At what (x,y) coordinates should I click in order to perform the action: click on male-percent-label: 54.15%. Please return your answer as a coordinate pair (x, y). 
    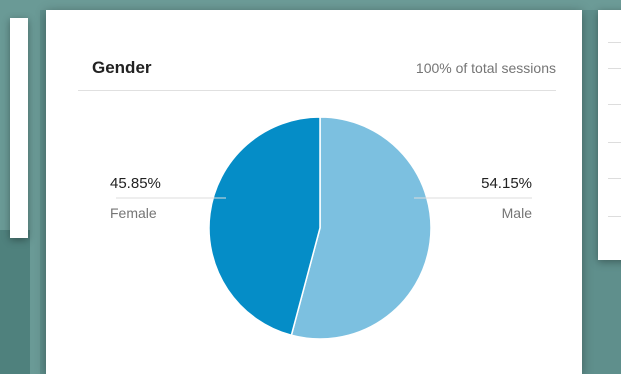
    Looking at the image, I should click on (506, 183).